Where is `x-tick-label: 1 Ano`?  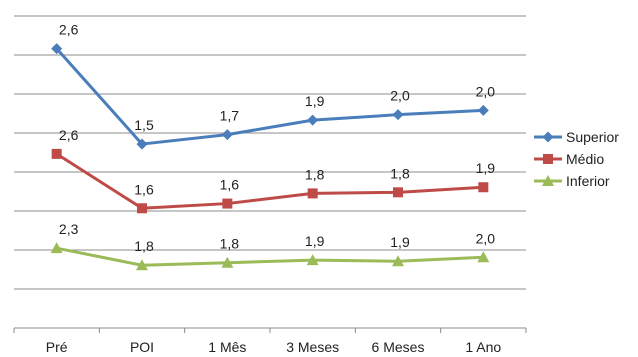
x-tick-label: 1 Ano is located at coordinates (483, 347).